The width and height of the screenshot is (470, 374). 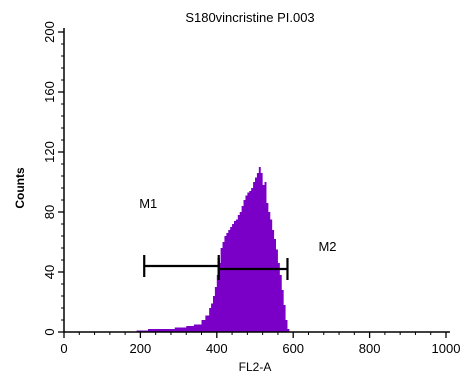 I want to click on y-tick-label: 160, so click(x=49, y=92).